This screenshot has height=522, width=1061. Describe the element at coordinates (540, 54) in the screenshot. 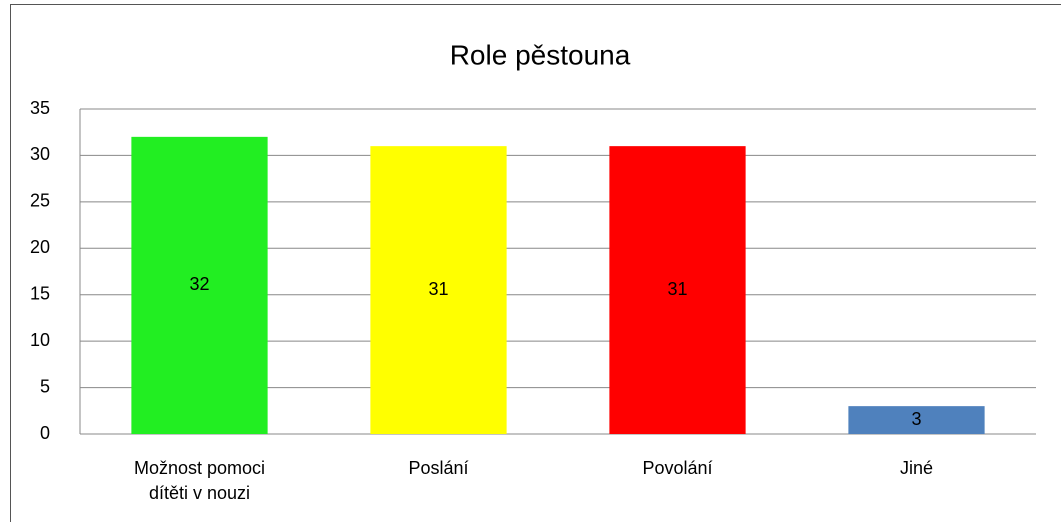

I see `chart-title: Role pěstouna` at that location.